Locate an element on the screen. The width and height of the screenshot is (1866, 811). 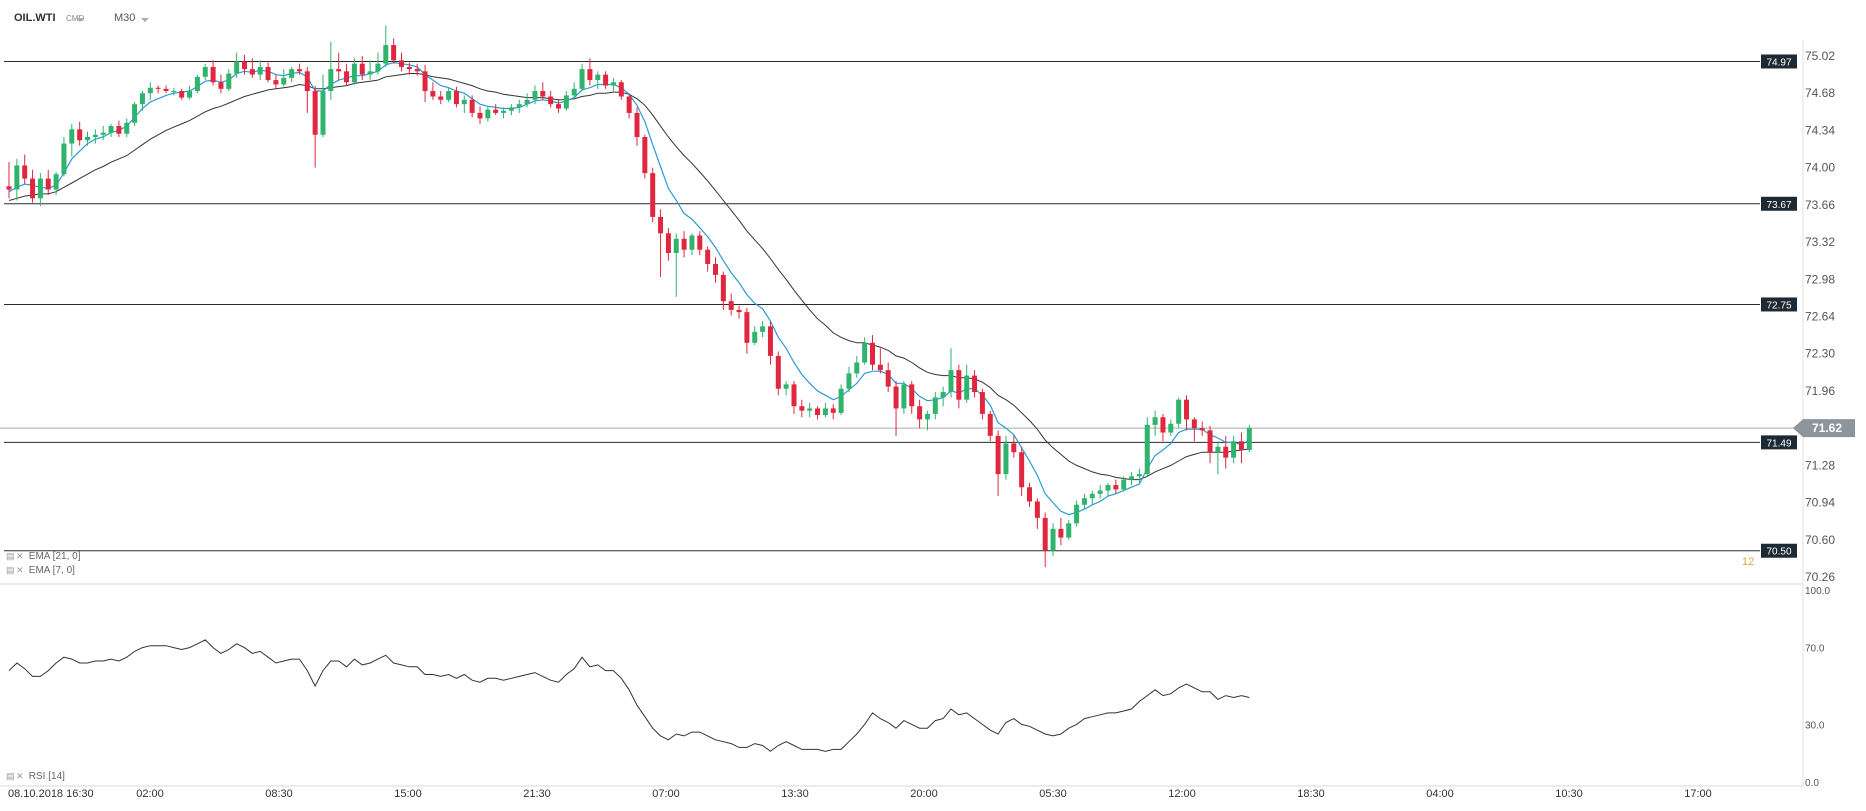
source-dropdown-caret-icon is located at coordinates (80, 20).